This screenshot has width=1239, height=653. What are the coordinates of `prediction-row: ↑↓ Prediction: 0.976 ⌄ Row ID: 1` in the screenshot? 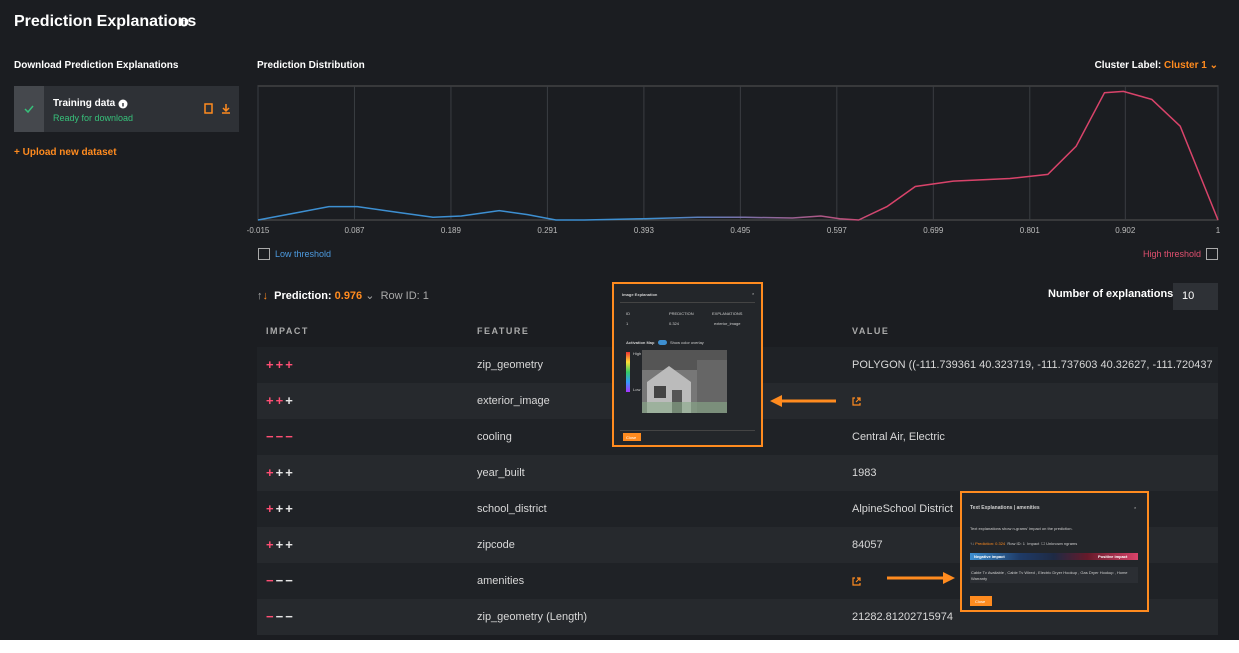 It's located at (343, 296).